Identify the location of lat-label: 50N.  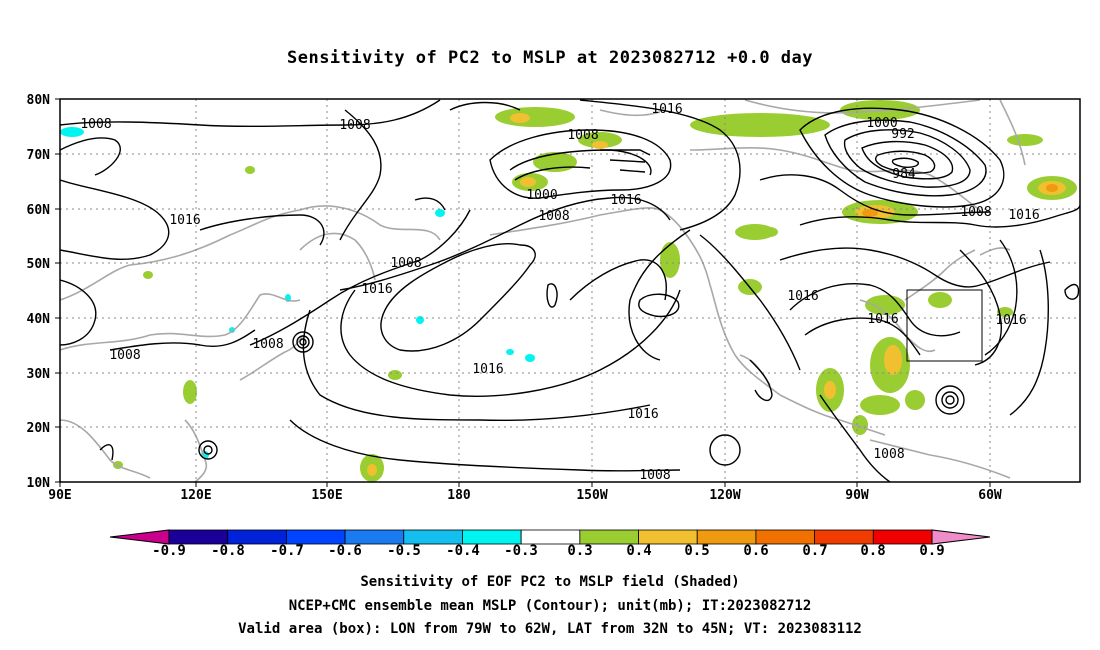
(39, 264).